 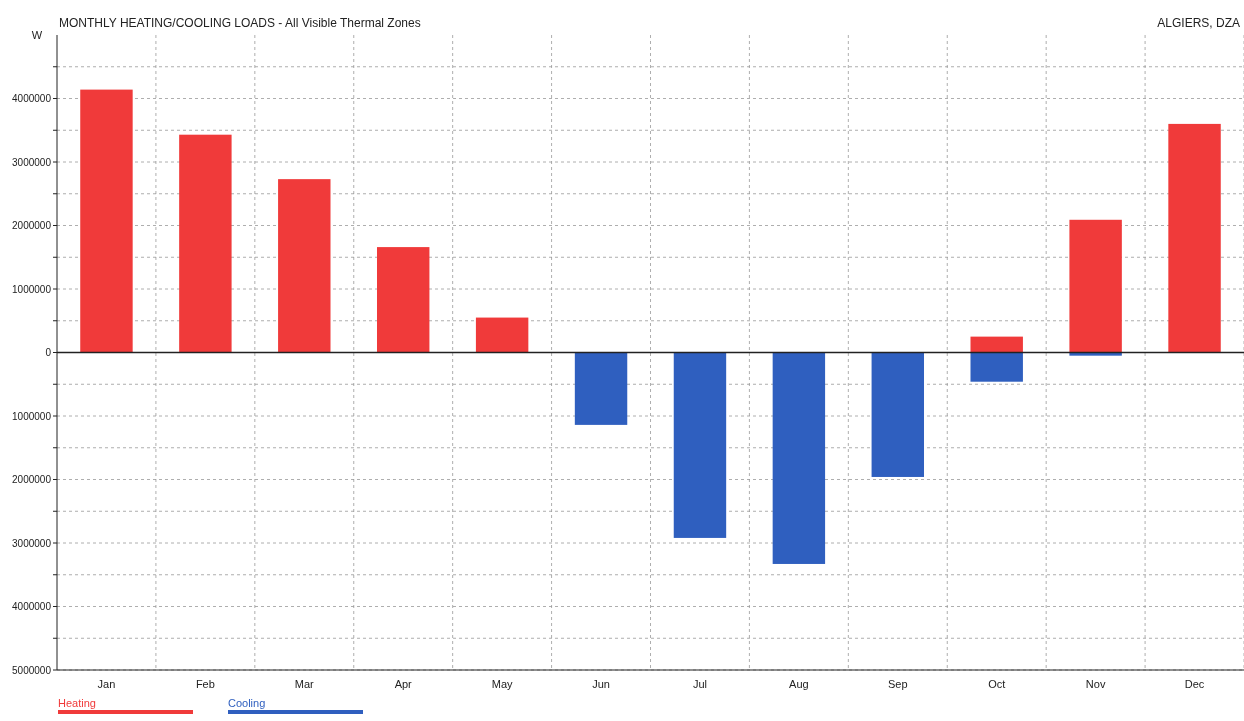 I want to click on x-tick-label: Aug, so click(x=799, y=684).